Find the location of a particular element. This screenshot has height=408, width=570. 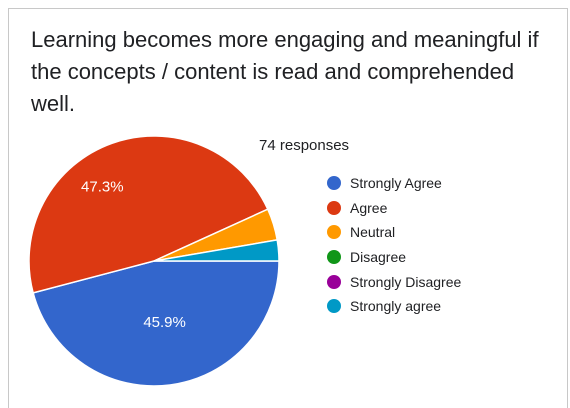

legend-label: Strongly agree is located at coordinates (396, 306).